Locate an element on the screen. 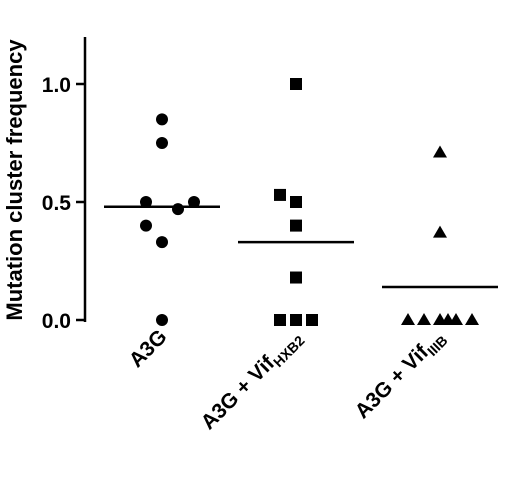 This screenshot has height=479, width=512. category-label: A3G + VifHXB2 is located at coordinates (252, 380).